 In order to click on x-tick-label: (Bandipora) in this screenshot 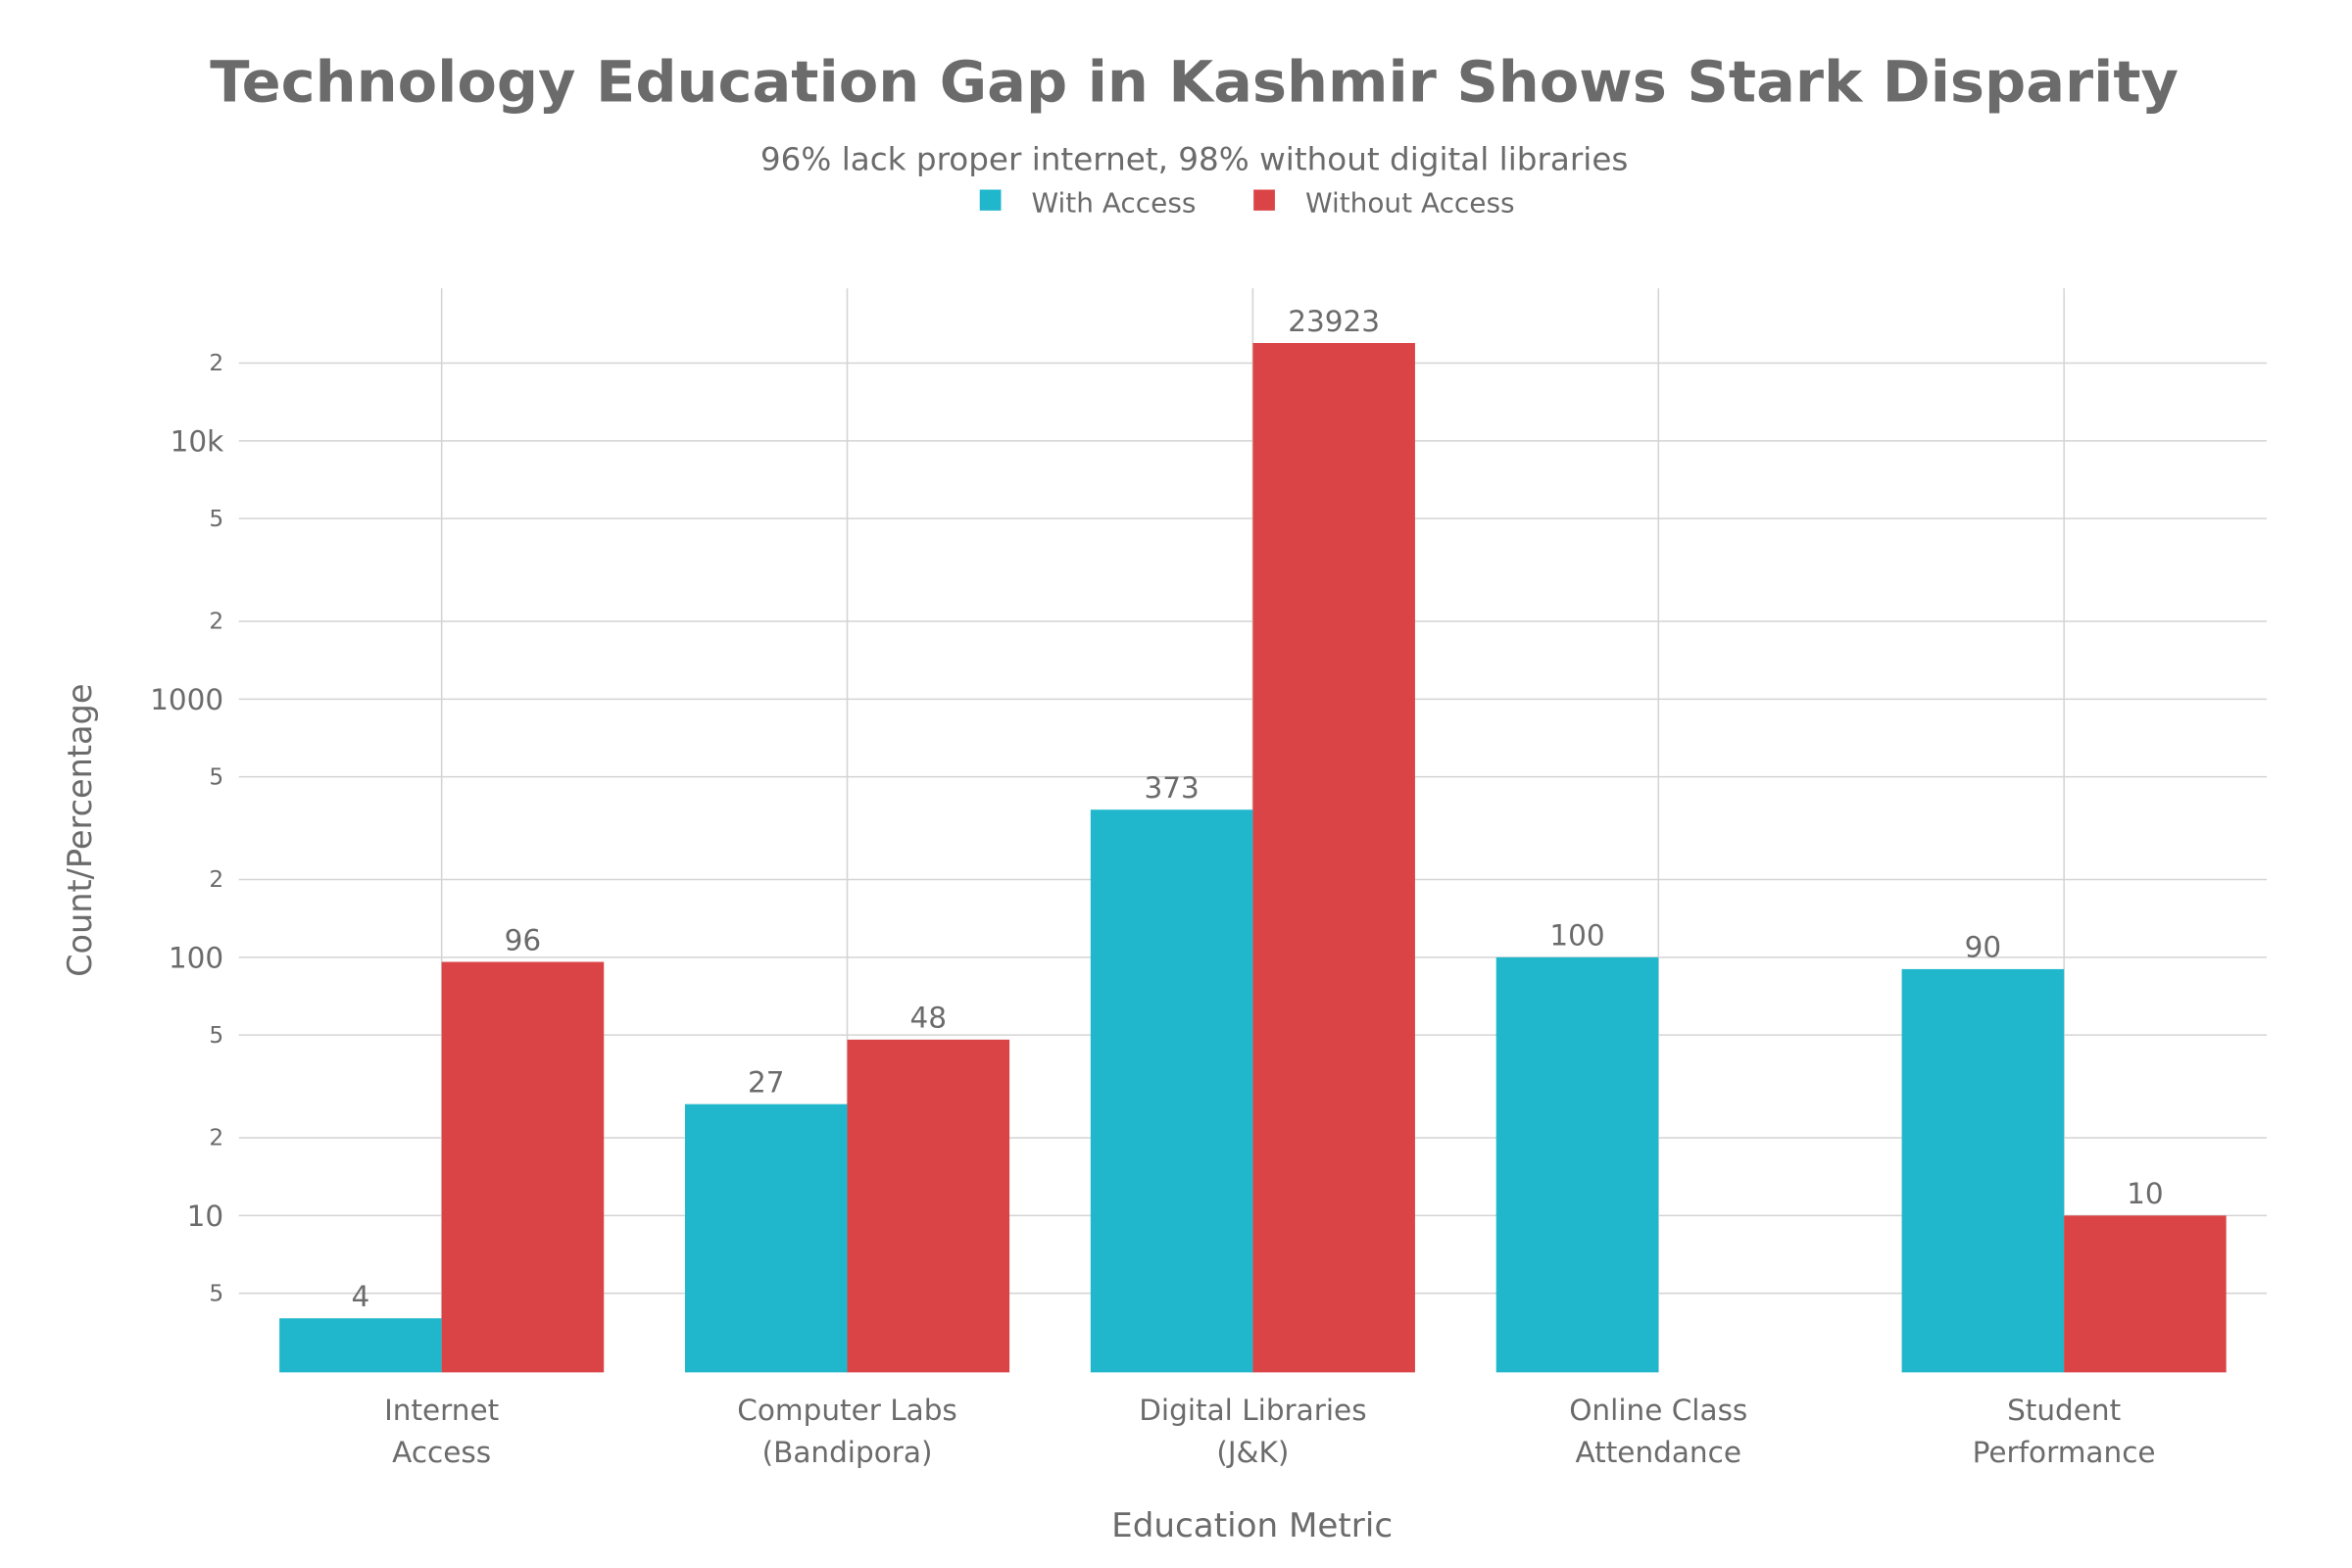, I will do `click(847, 1452)`.